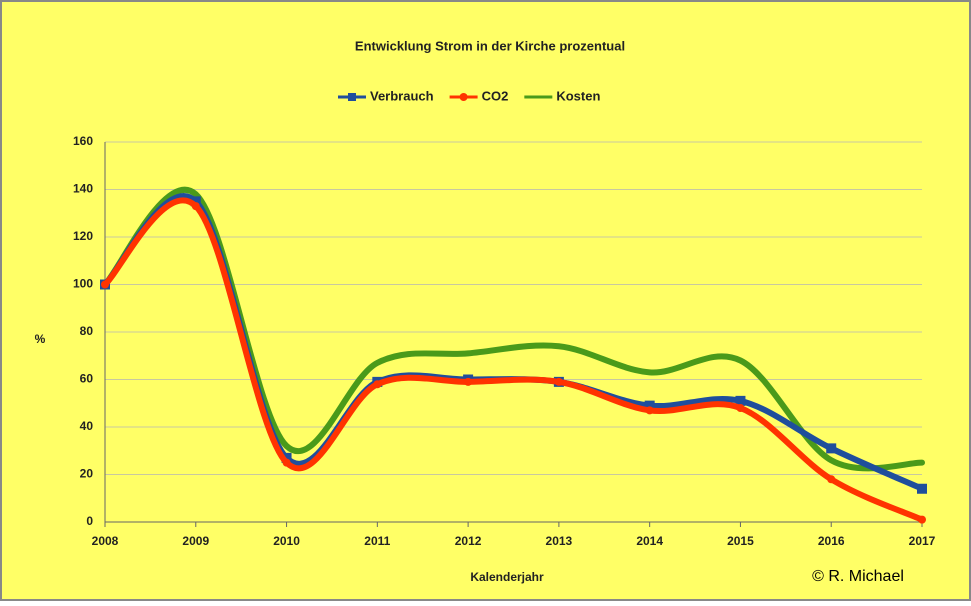  I want to click on x-tick-label: 2017, so click(922, 541).